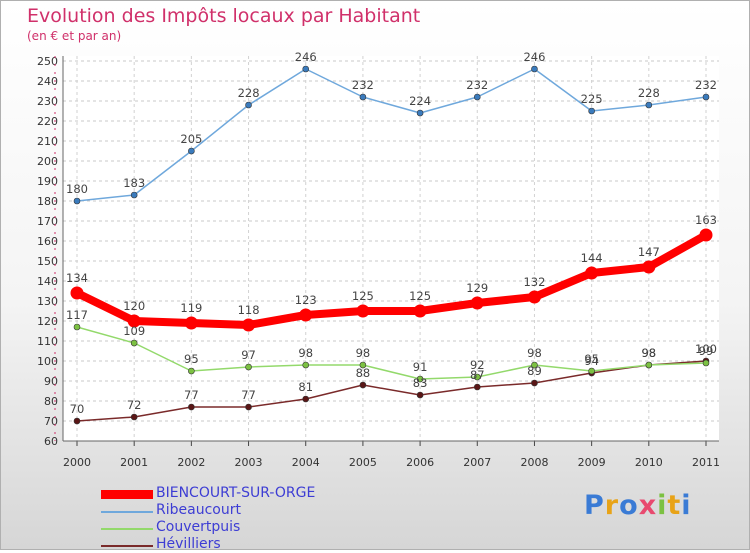 The height and width of the screenshot is (553, 750). I want to click on x-tick-label: 2011, so click(706, 462).